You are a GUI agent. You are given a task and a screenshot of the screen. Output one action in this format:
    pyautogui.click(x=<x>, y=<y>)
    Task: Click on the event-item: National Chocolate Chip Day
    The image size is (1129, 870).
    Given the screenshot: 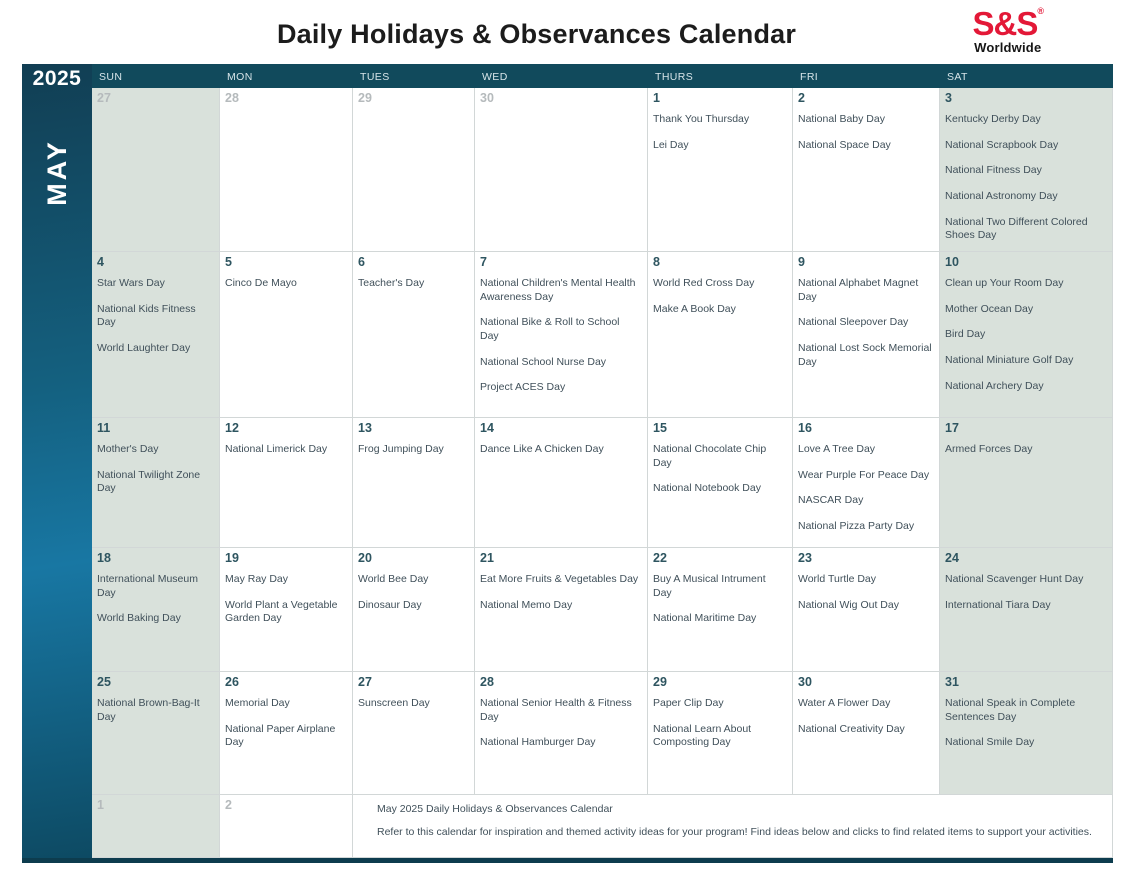 What is the action you would take?
    pyautogui.click(x=710, y=456)
    